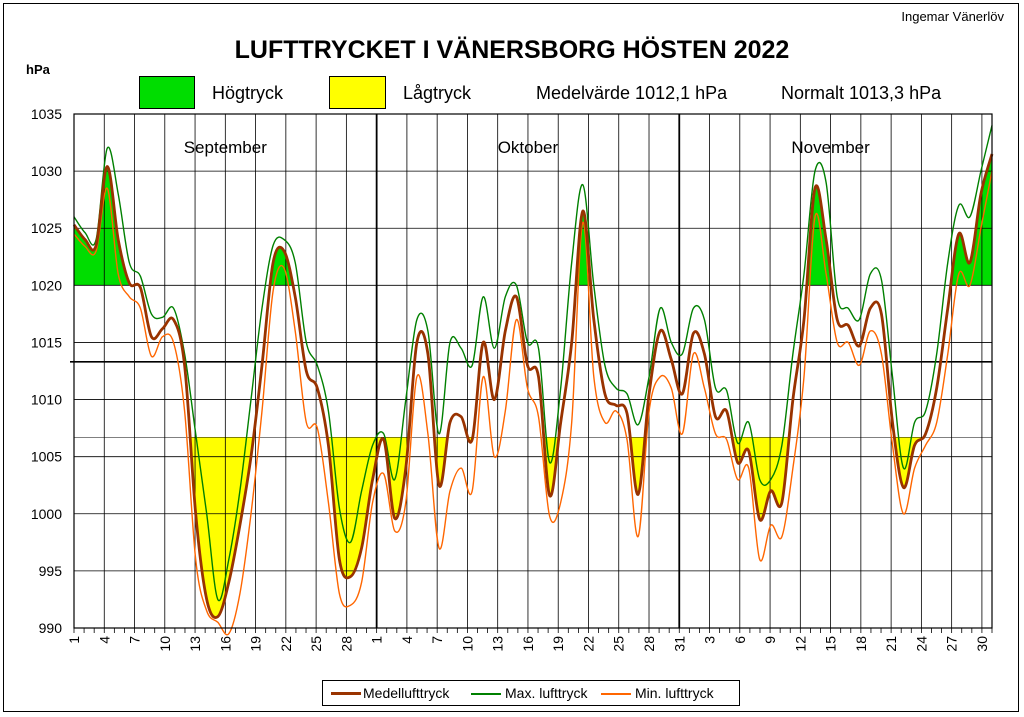 The width and height of the screenshot is (1024, 717). What do you see at coordinates (982, 644) in the screenshot?
I see `x-tick-label: 30` at bounding box center [982, 644].